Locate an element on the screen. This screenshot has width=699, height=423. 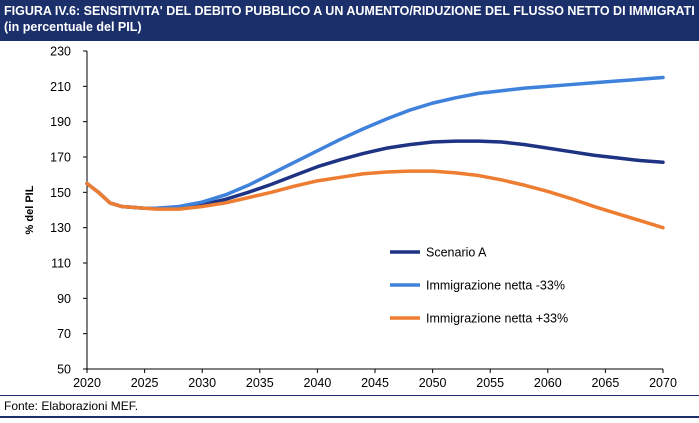
x-tick-label: 2020 is located at coordinates (87, 383).